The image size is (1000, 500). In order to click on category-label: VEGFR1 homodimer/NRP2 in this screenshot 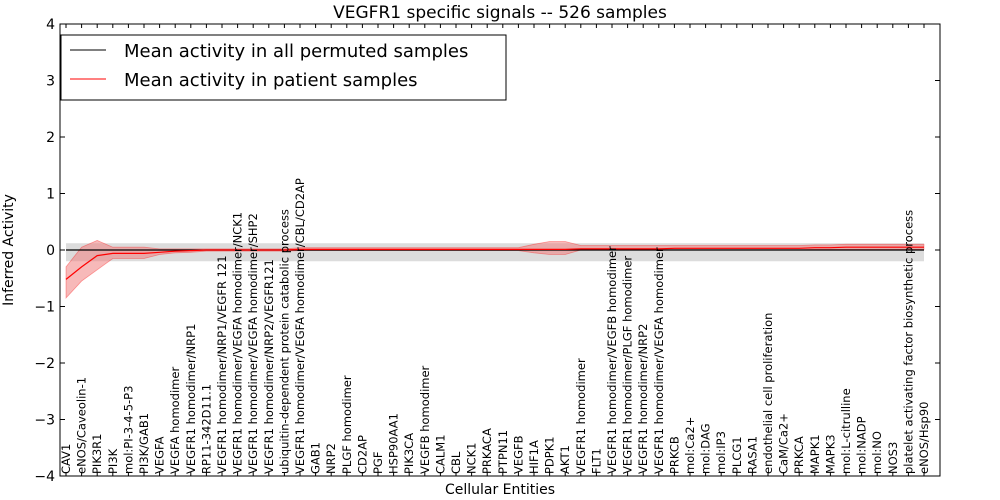, I will do `click(643, 399)`.